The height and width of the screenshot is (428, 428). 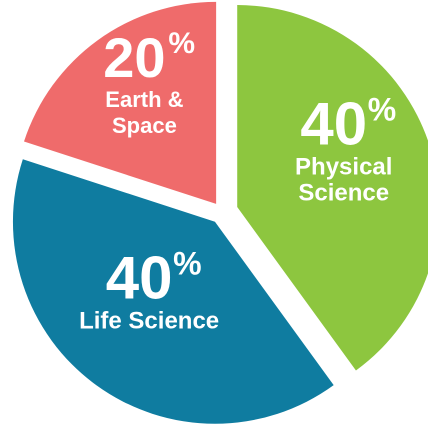 I want to click on slice-label-earth-and-space-line-1: Earth &, so click(x=144, y=99).